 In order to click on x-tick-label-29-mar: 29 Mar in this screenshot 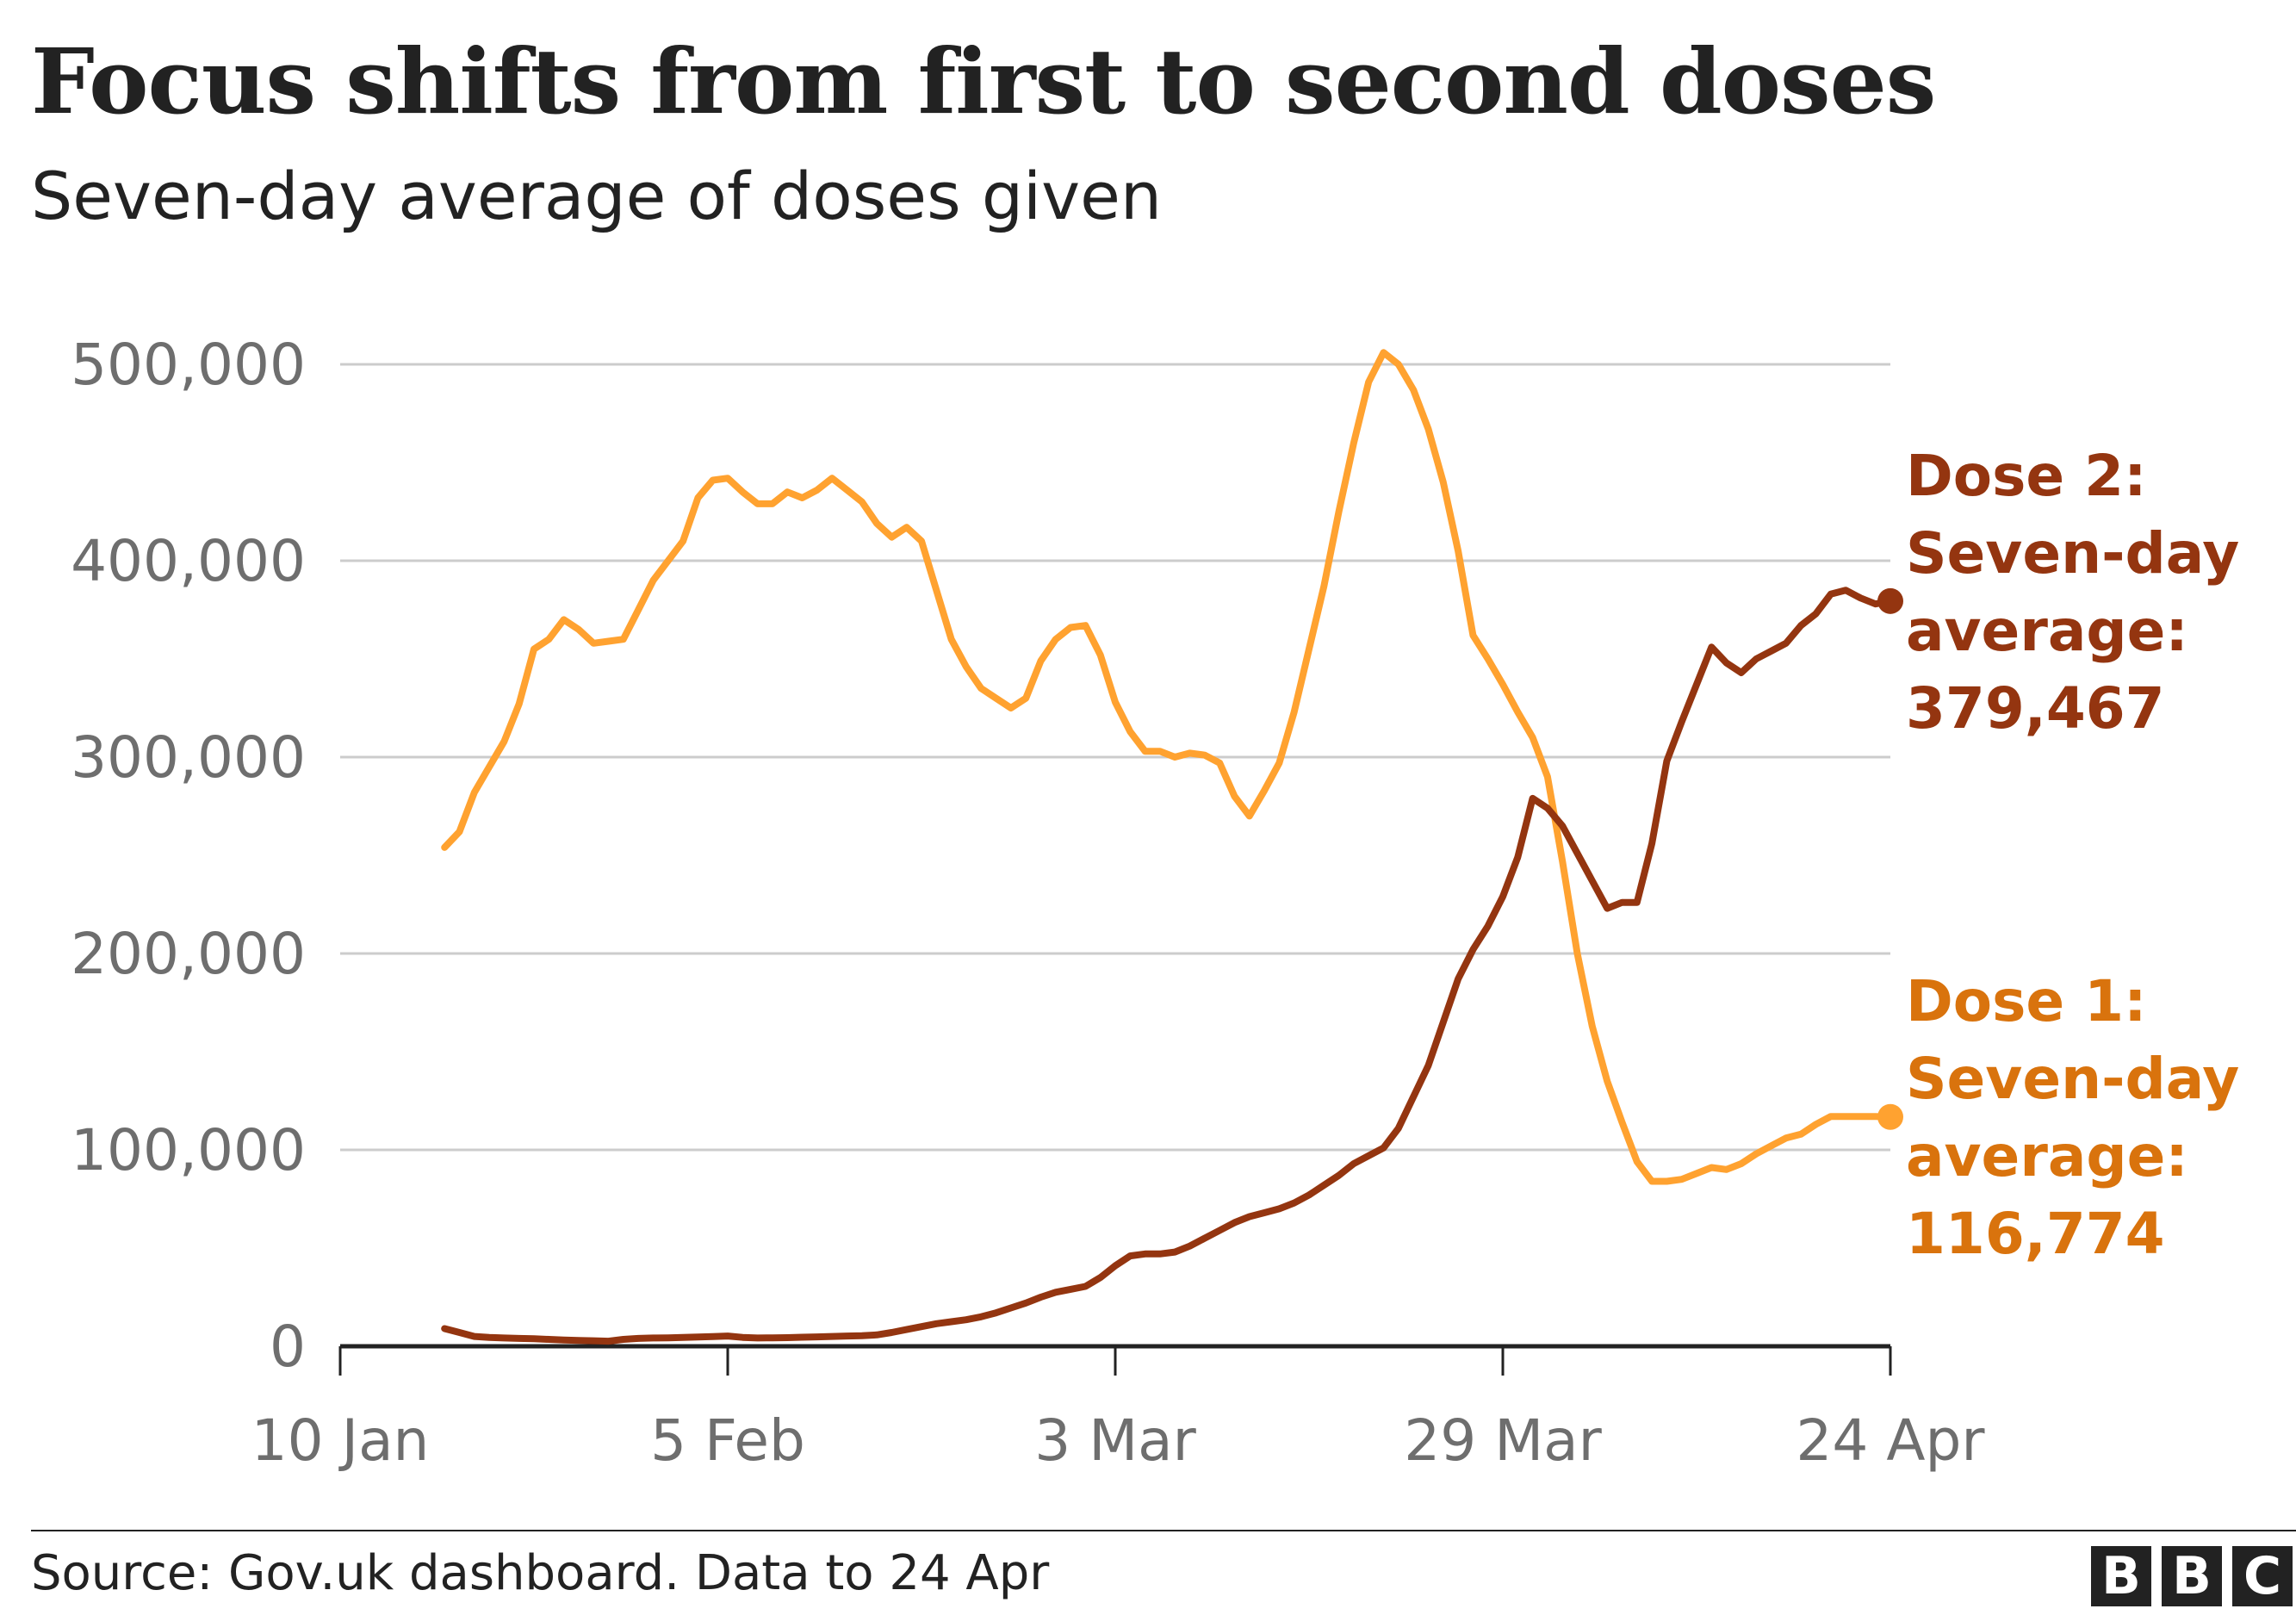, I will do `click(1503, 1441)`.